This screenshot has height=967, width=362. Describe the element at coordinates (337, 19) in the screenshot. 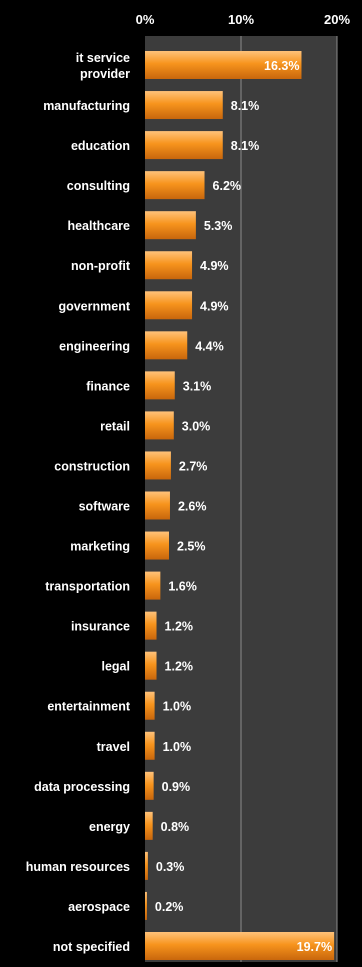

I see `x-tick-label: 20%` at that location.